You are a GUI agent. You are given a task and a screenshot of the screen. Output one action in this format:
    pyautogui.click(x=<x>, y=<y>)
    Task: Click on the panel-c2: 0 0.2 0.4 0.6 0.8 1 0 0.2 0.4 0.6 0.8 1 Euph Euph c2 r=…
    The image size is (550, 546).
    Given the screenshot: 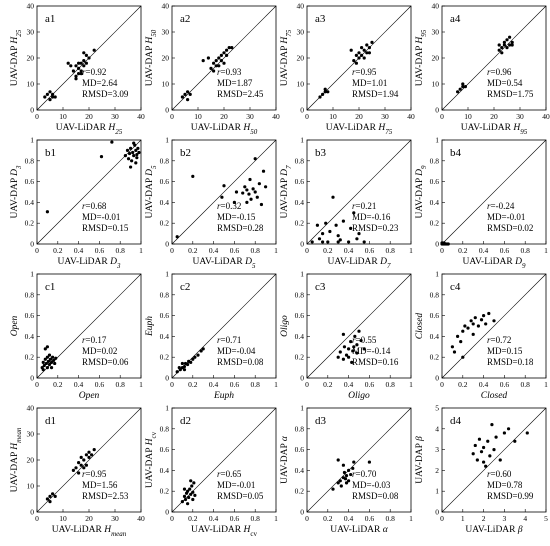 What is the action you would take?
    pyautogui.click(x=211, y=336)
    